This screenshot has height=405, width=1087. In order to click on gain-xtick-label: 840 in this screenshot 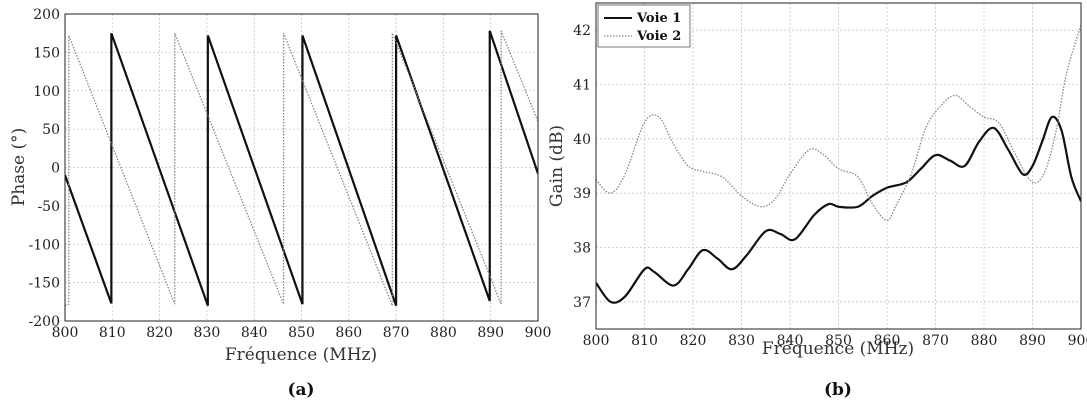, I will do `click(790, 341)`.